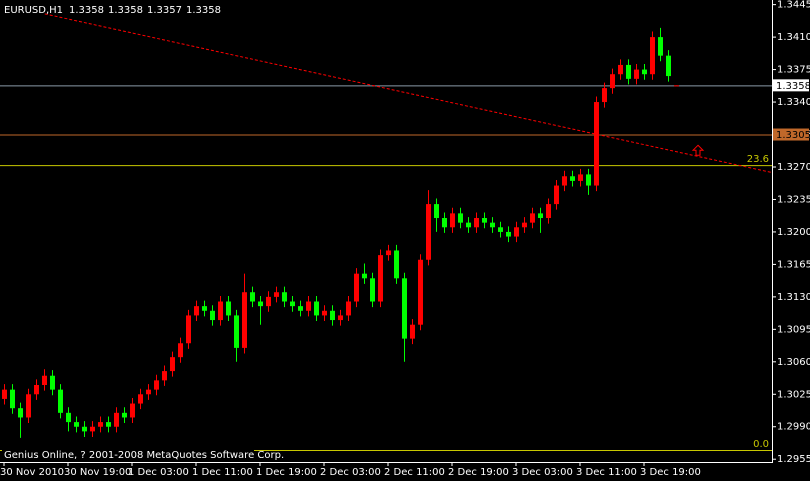  What do you see at coordinates (793, 167) in the screenshot?
I see `y-tick-label: 1.3270` at bounding box center [793, 167].